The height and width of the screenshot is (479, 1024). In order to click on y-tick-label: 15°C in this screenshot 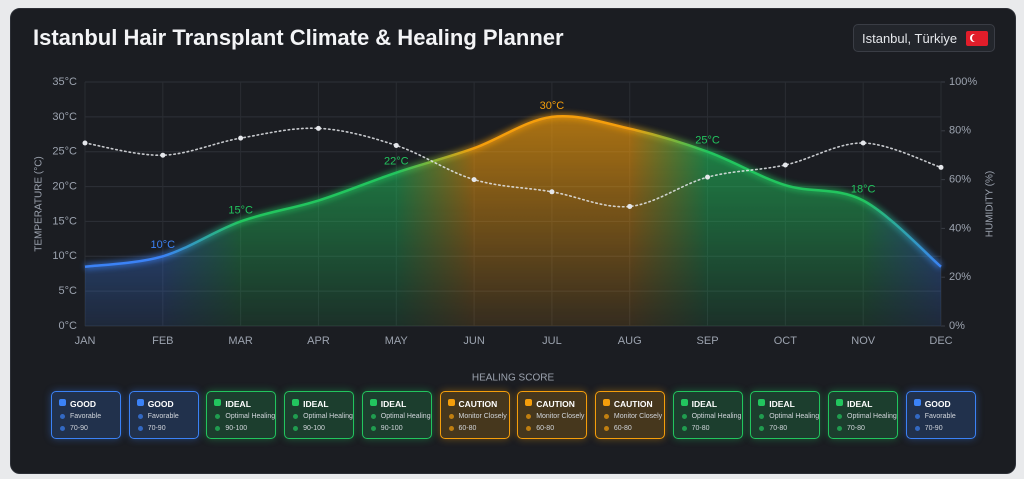, I will do `click(64, 221)`.